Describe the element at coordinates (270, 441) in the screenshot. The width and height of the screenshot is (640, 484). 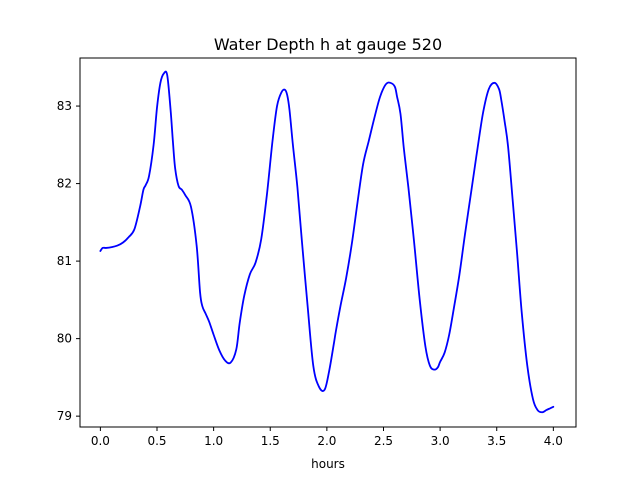
I see `x-tick-label: 1.5` at that location.